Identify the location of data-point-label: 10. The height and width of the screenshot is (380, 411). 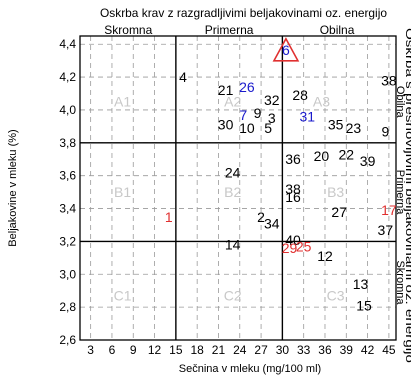
(247, 128).